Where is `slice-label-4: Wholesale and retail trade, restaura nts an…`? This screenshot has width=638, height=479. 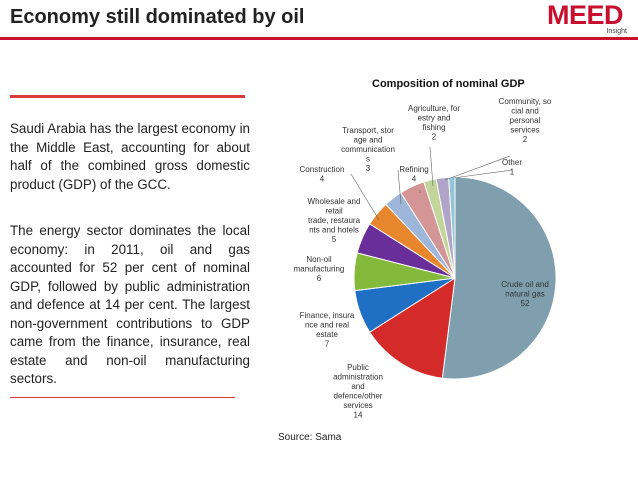
slice-label-4: Wholesale and retail trade, restaura nts an… is located at coordinates (334, 220).